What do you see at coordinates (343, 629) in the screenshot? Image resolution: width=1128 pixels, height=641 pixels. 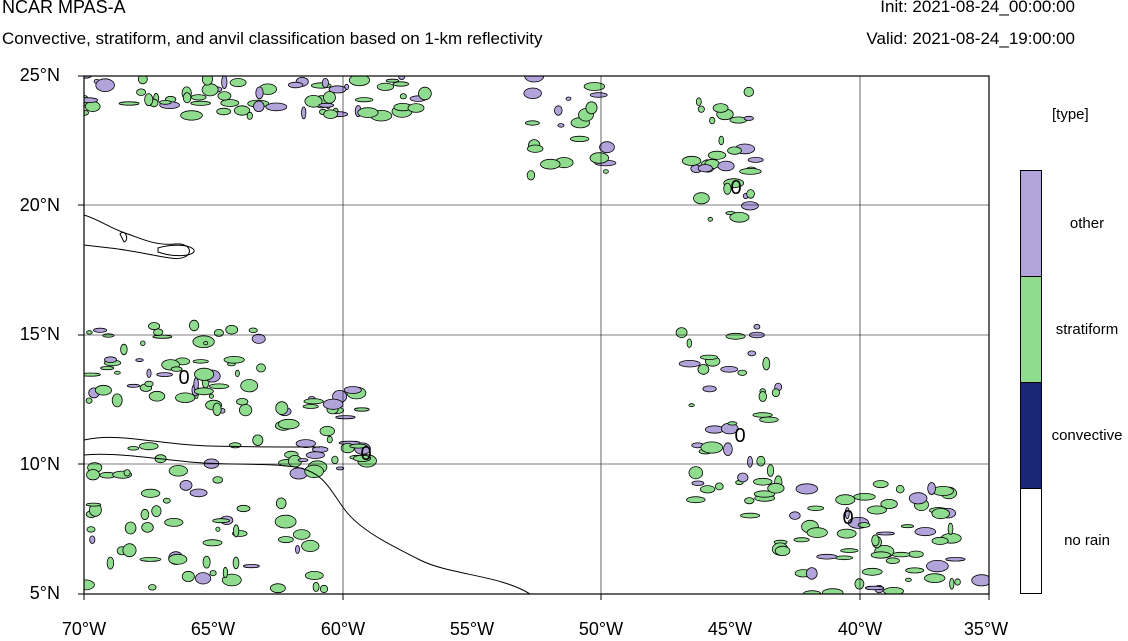 I see `lon-label: 60°W` at bounding box center [343, 629].